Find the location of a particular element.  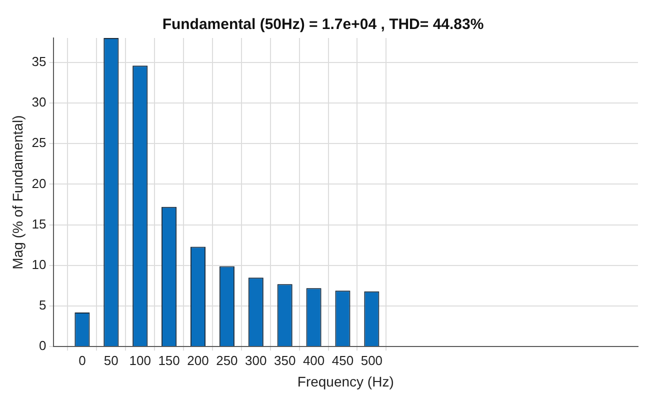

x-tick-label: 150 is located at coordinates (169, 360).